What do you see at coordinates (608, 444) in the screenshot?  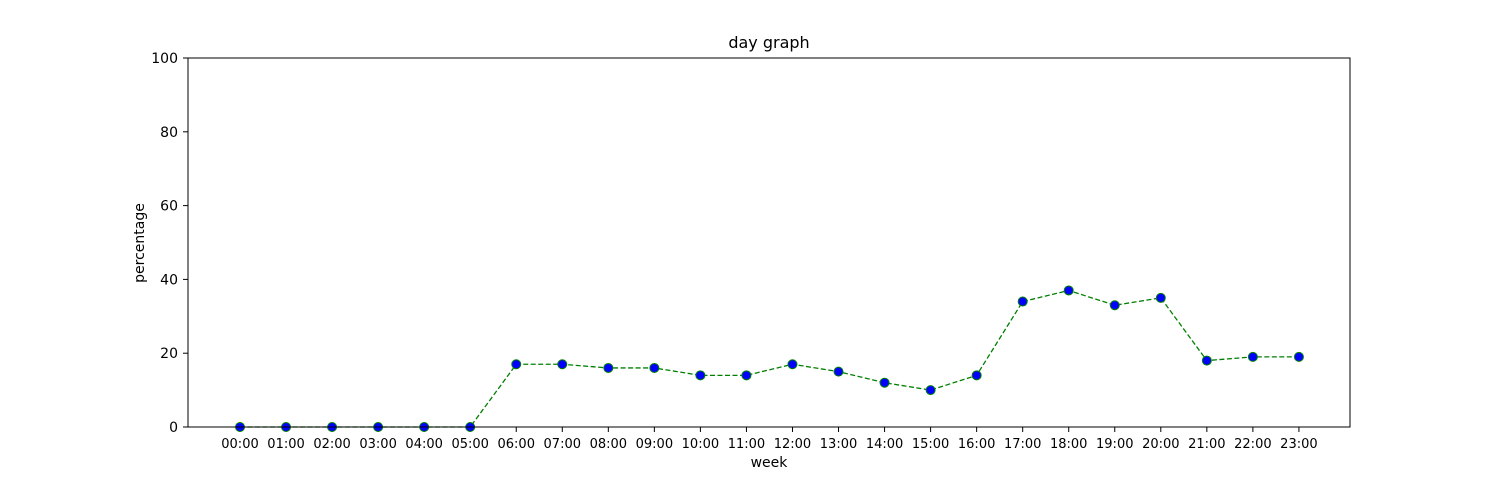 I see `x-tick-label: 08:00` at bounding box center [608, 444].